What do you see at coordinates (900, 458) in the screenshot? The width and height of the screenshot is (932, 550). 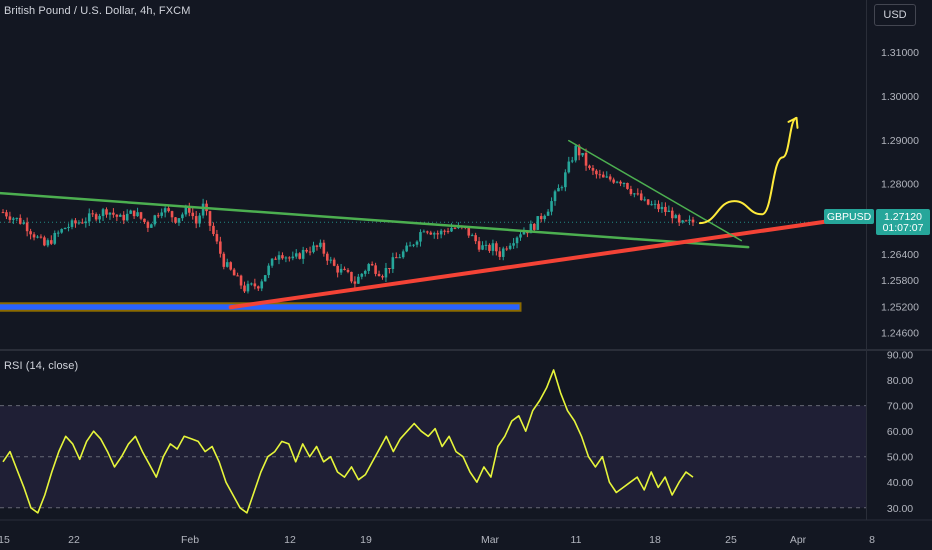 I see `rsi-tick-label: 50.00` at bounding box center [900, 458].